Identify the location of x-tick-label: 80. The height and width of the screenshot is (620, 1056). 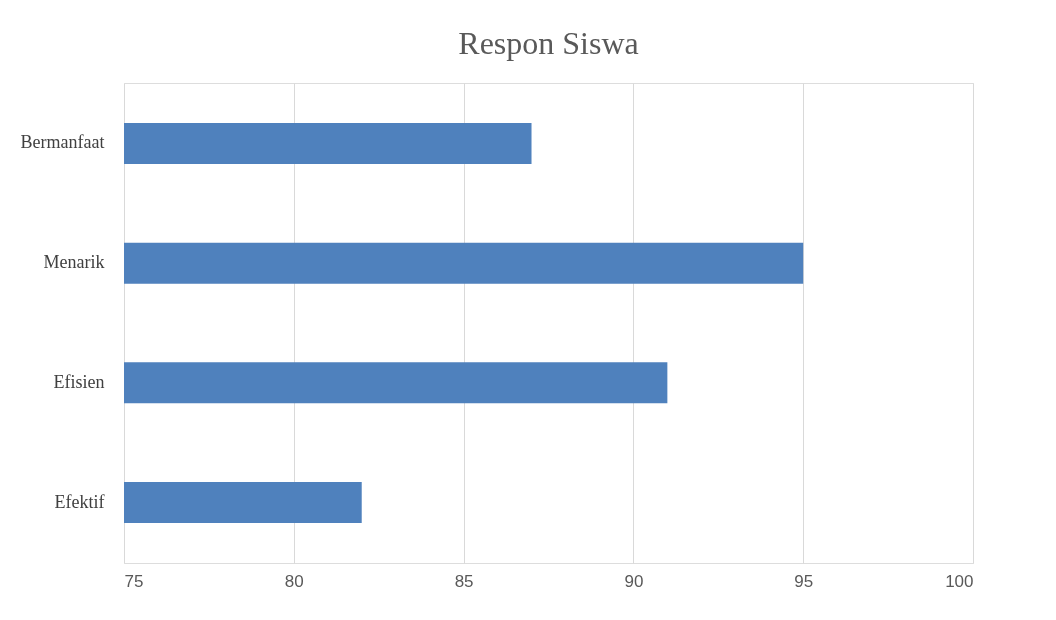
(294, 581).